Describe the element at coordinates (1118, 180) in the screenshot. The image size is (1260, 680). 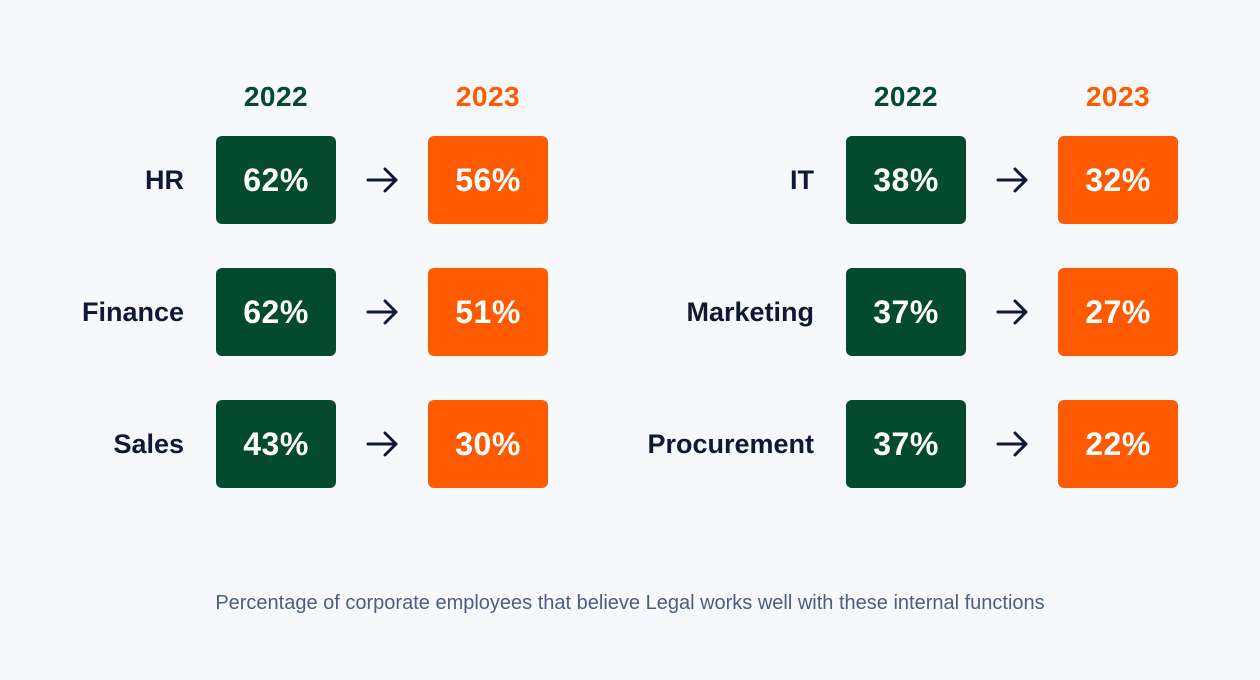
I see `value-2023-it: 32%` at that location.